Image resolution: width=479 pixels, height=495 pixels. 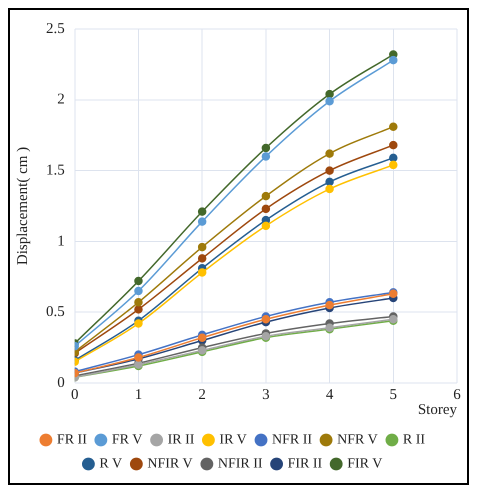 I want to click on legend-label: FIR II, so click(x=305, y=464).